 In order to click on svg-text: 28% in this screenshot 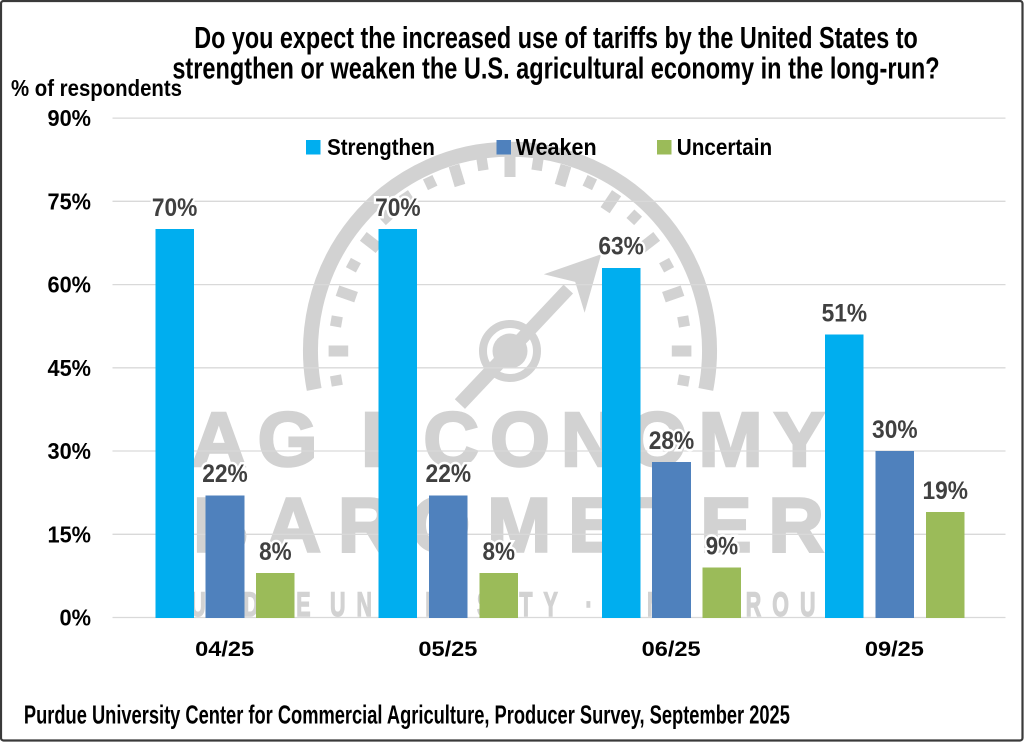, I will do `click(672, 441)`.